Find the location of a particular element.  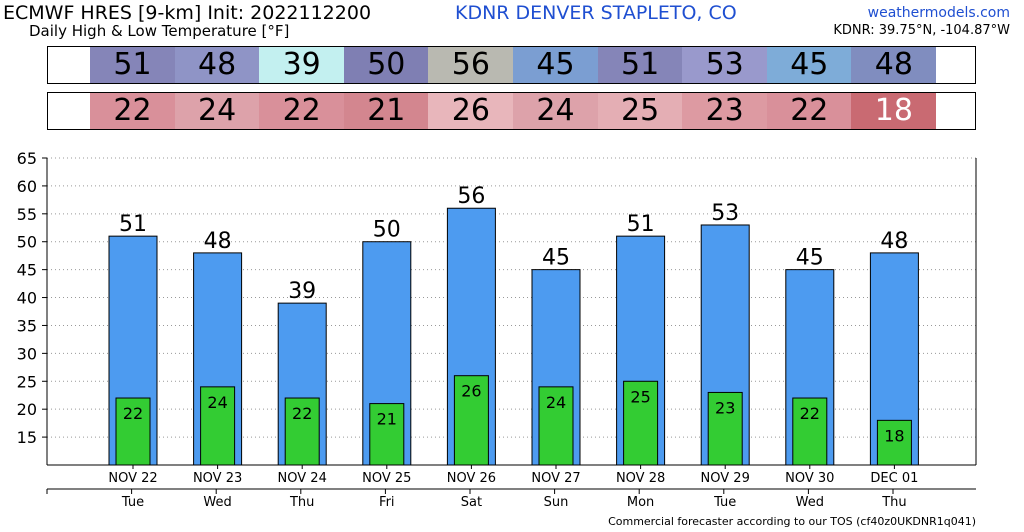

weekday-label: Mon is located at coordinates (640, 502).